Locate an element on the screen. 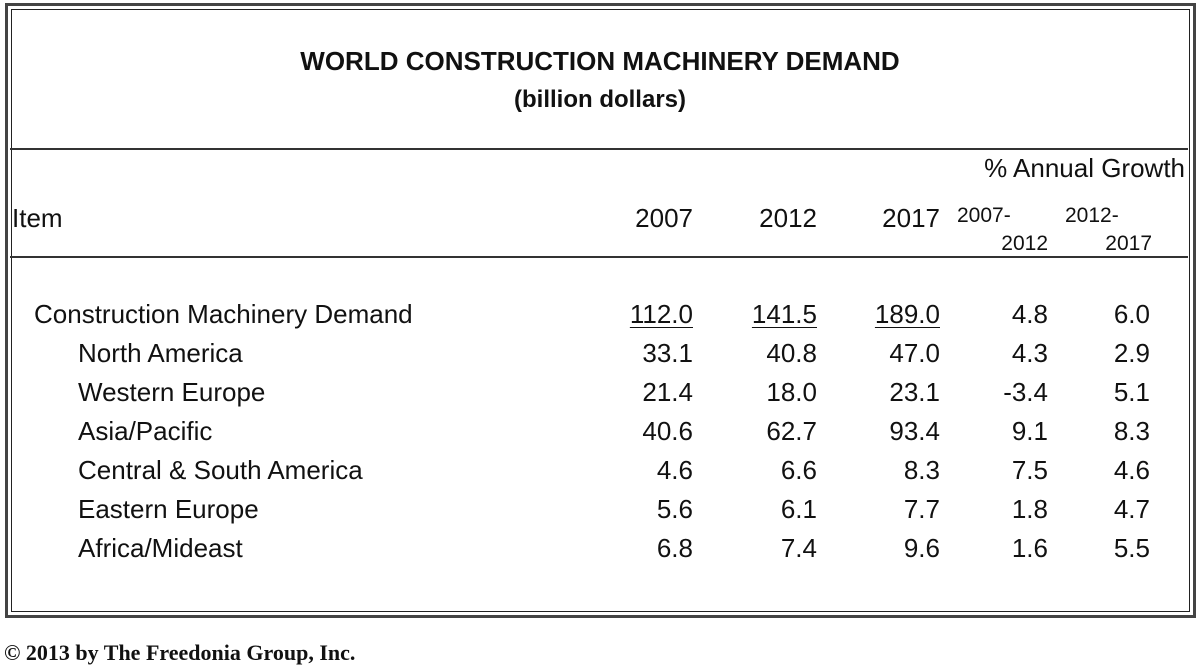 This screenshot has height=668, width=1200. cell-growth-2007-2012: 9.1 is located at coordinates (1029, 431).